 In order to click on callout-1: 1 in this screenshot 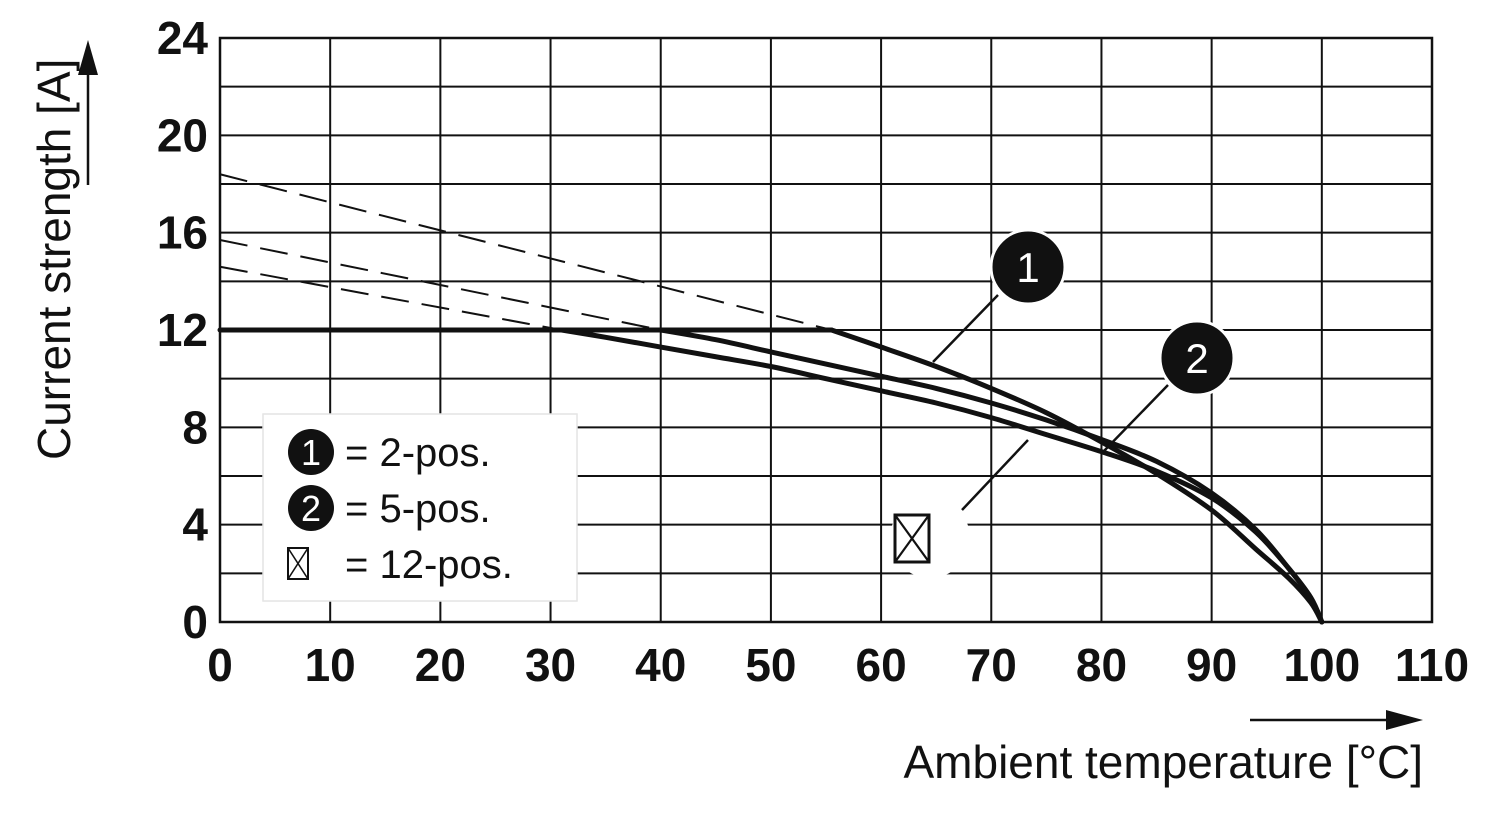, I will do `click(999, 295)`.